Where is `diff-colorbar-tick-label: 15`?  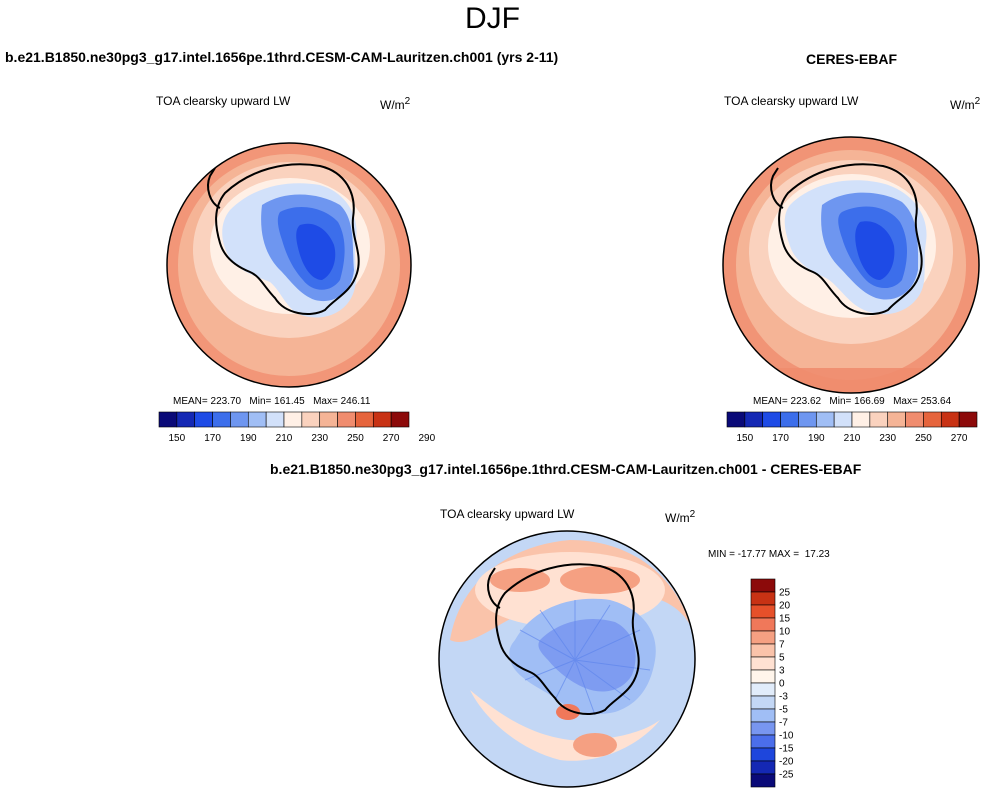 diff-colorbar-tick-label: 15 is located at coordinates (785, 619).